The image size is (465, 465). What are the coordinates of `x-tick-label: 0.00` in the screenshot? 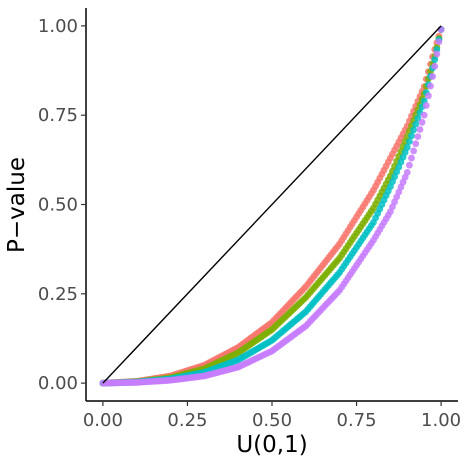 It's located at (103, 420).